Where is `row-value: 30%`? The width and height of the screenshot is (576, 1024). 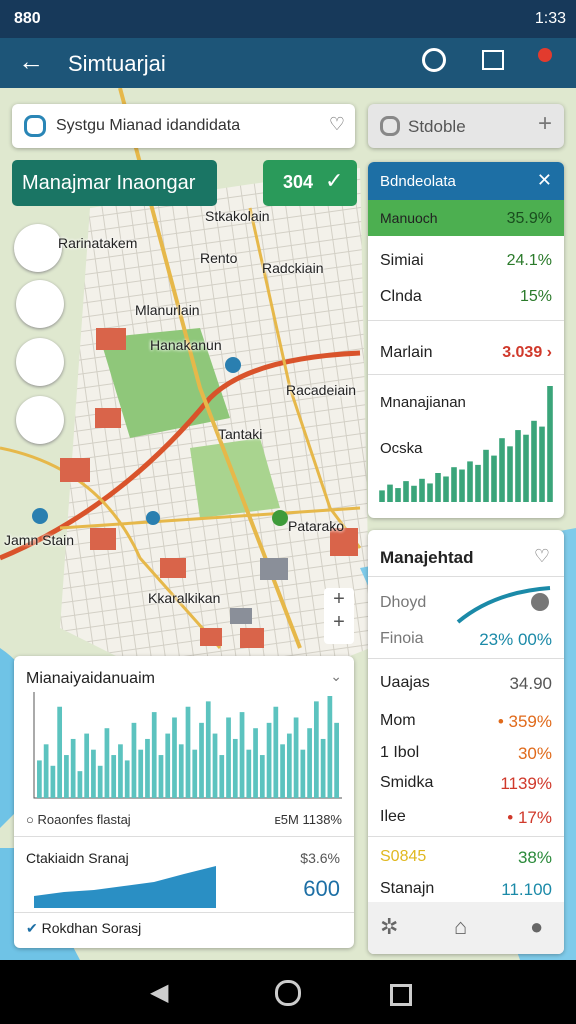 row-value: 30% is located at coordinates (534, 753).